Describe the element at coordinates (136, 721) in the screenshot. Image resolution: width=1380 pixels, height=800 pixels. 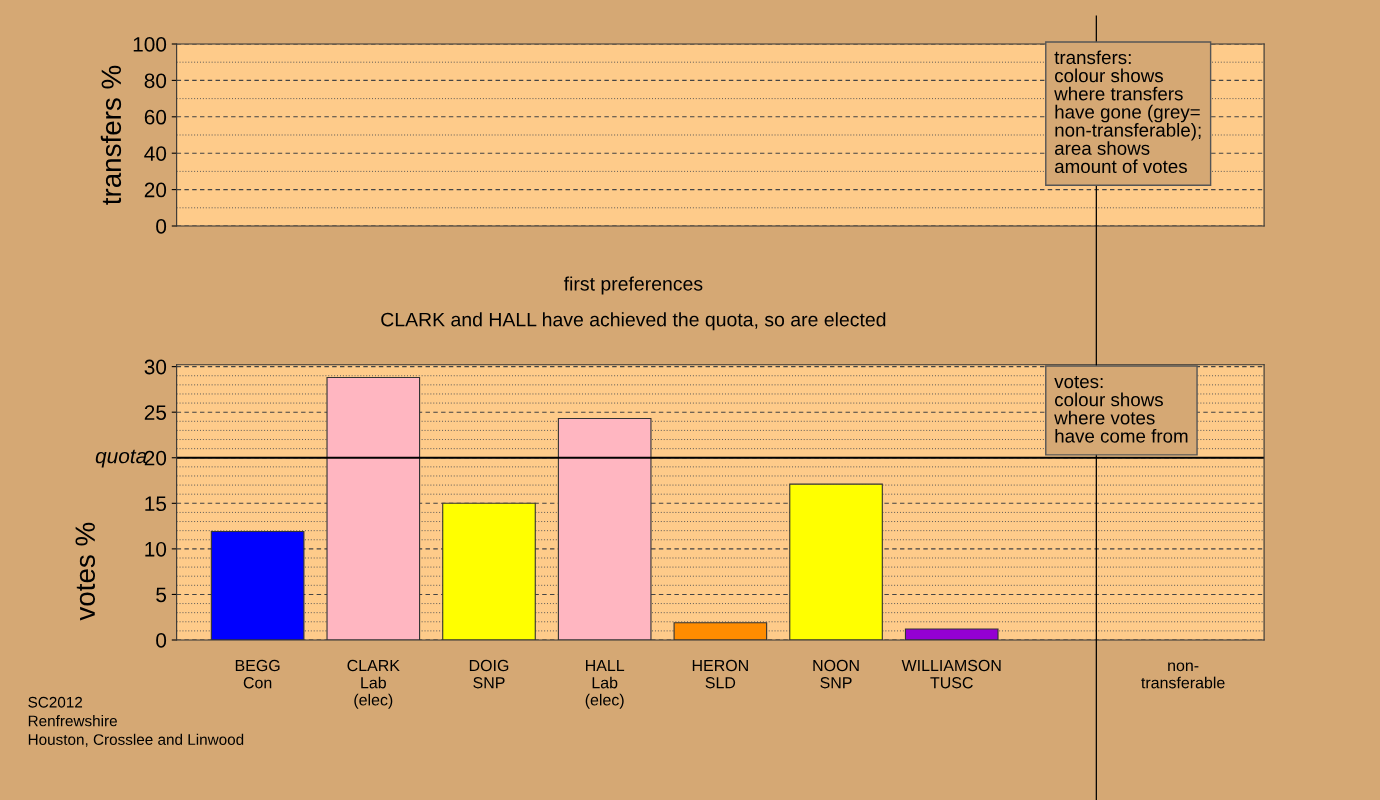
I see `text: SC2012 Renfrewshire Houston, Crosslee and Linwood` at that location.